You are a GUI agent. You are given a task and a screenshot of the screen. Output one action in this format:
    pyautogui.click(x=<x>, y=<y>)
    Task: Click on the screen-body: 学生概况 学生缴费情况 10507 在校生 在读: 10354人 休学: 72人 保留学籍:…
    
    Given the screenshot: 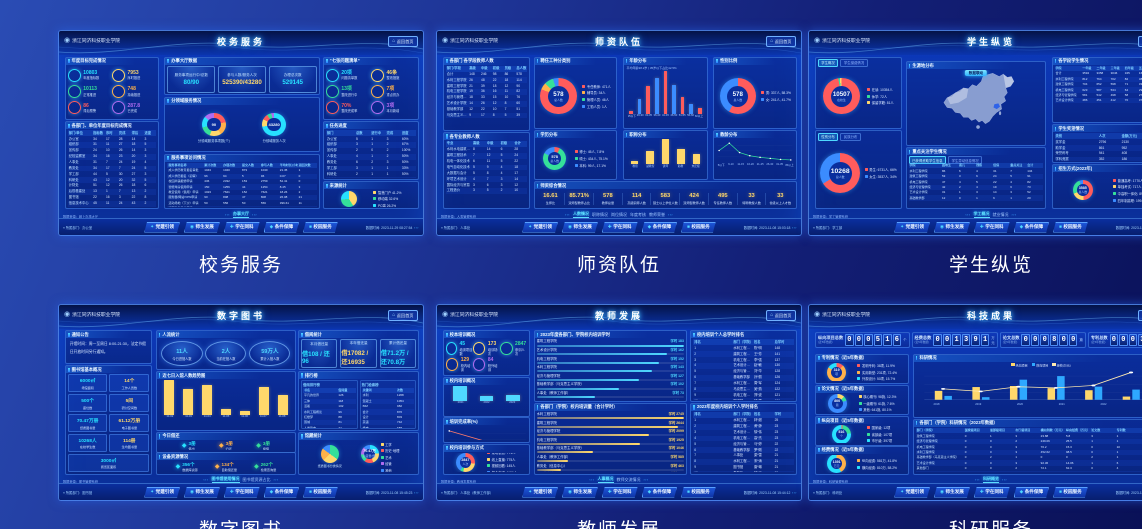 What is the action you would take?
    pyautogui.click(x=977, y=132)
    